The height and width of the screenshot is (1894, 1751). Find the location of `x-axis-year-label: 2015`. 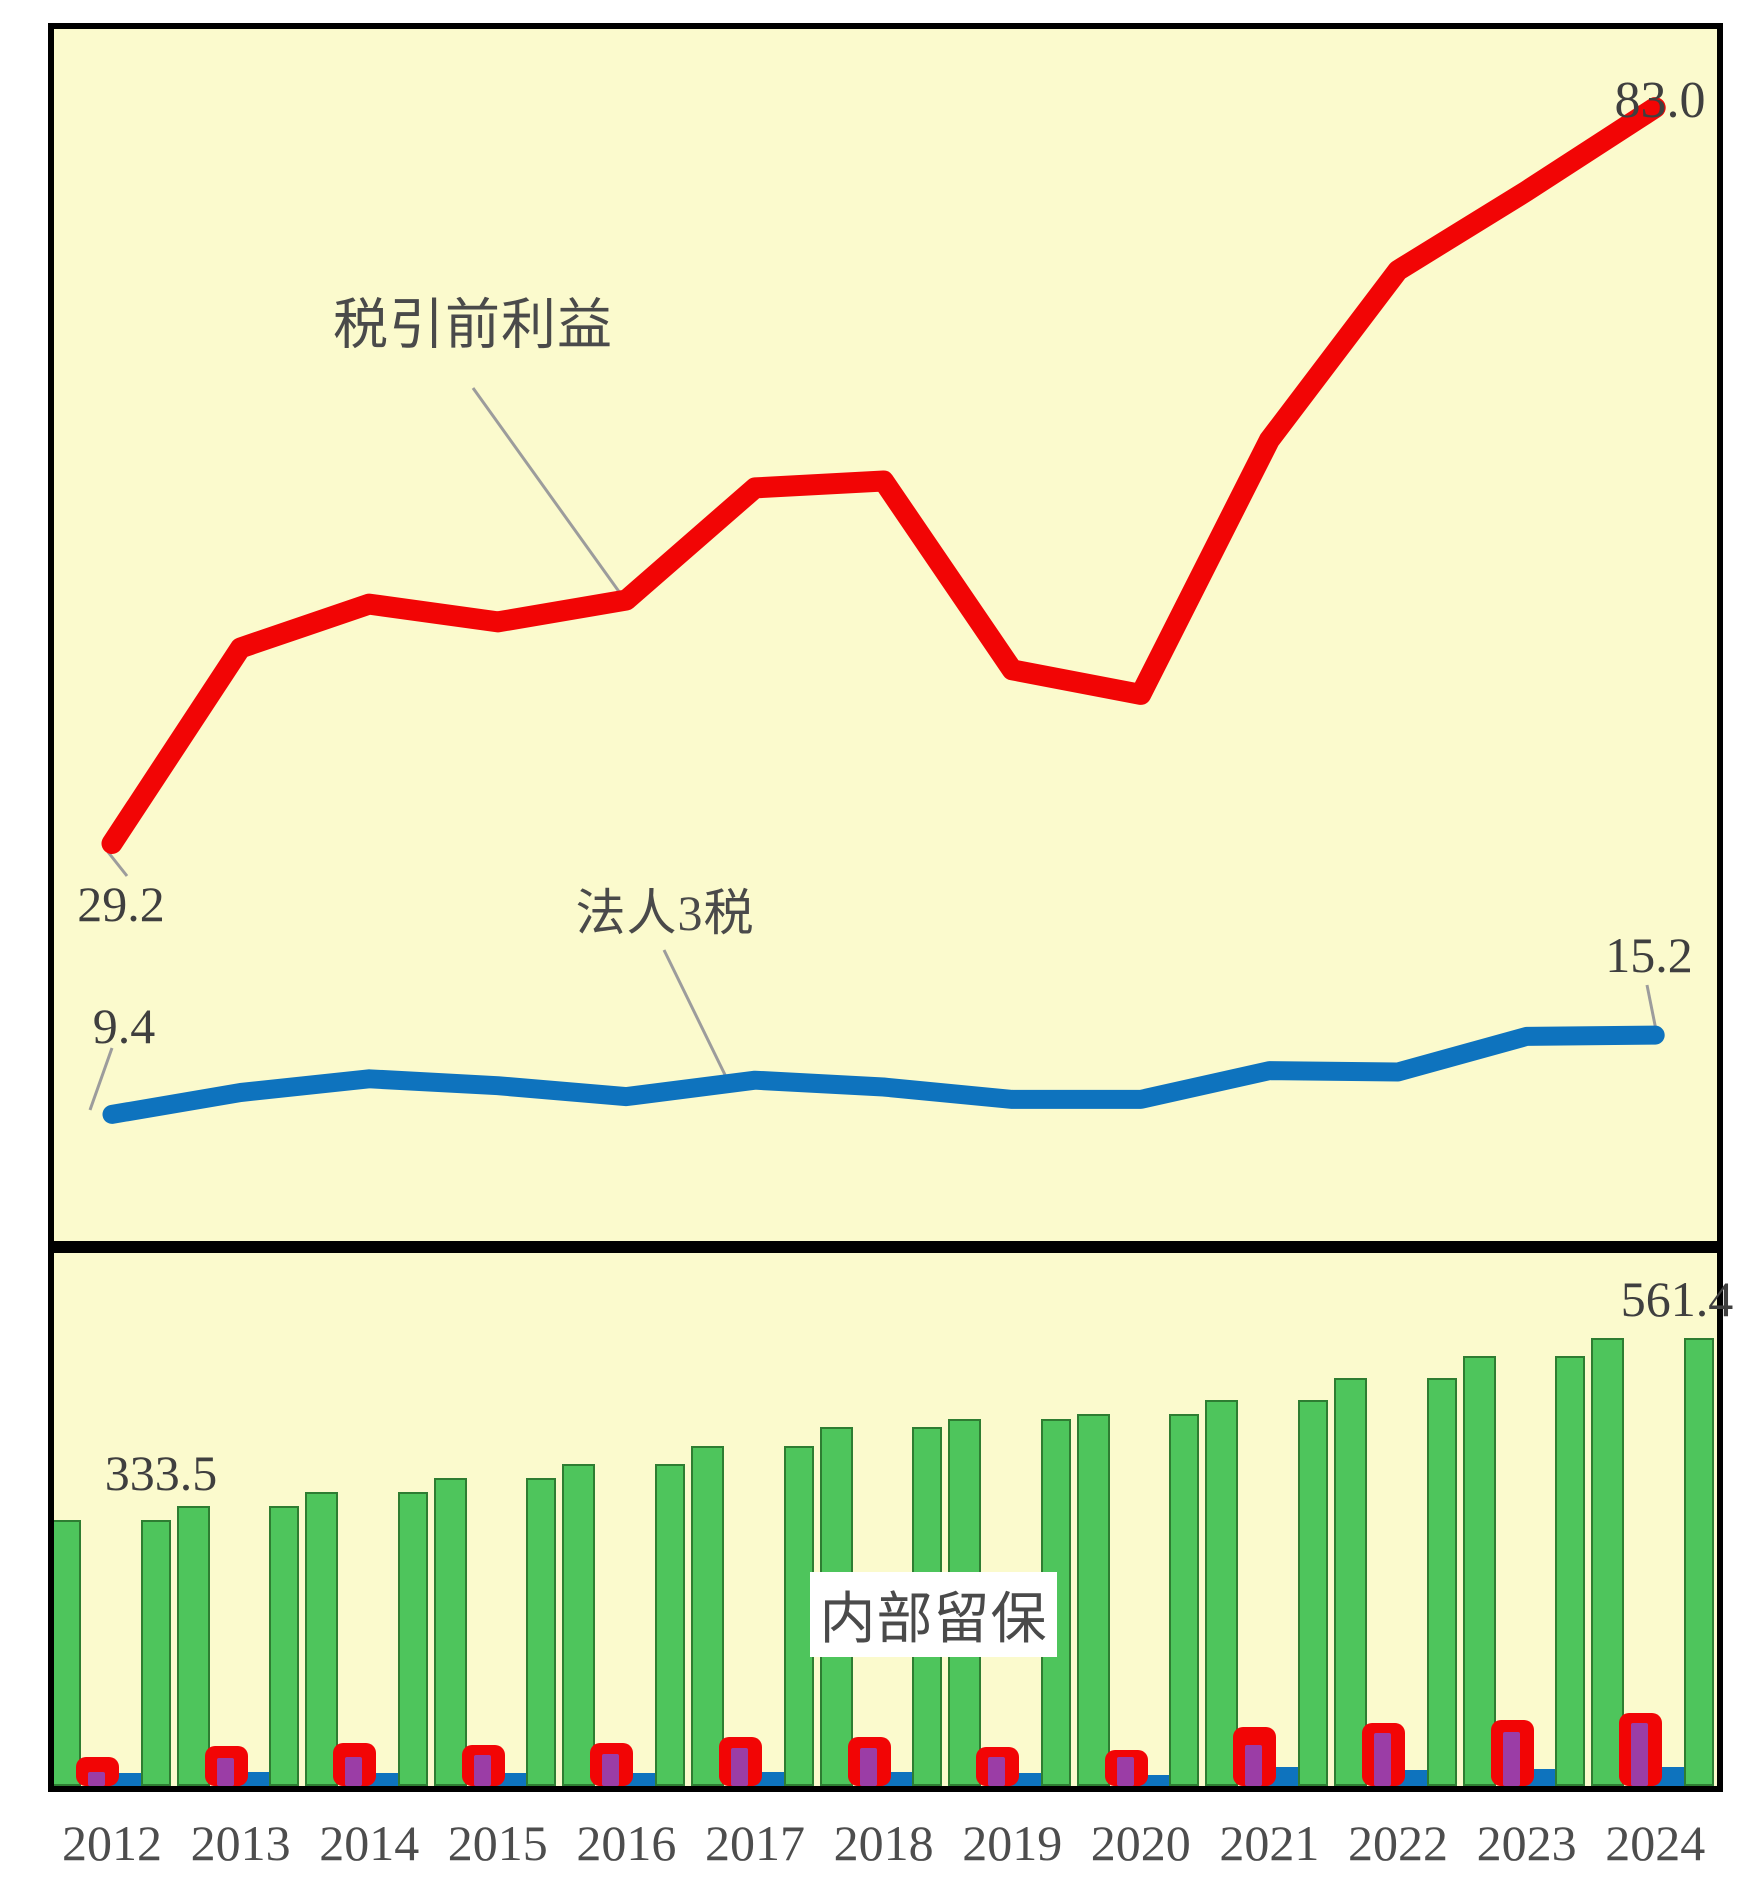

x-axis-year-label: 2015 is located at coordinates (497, 1843).